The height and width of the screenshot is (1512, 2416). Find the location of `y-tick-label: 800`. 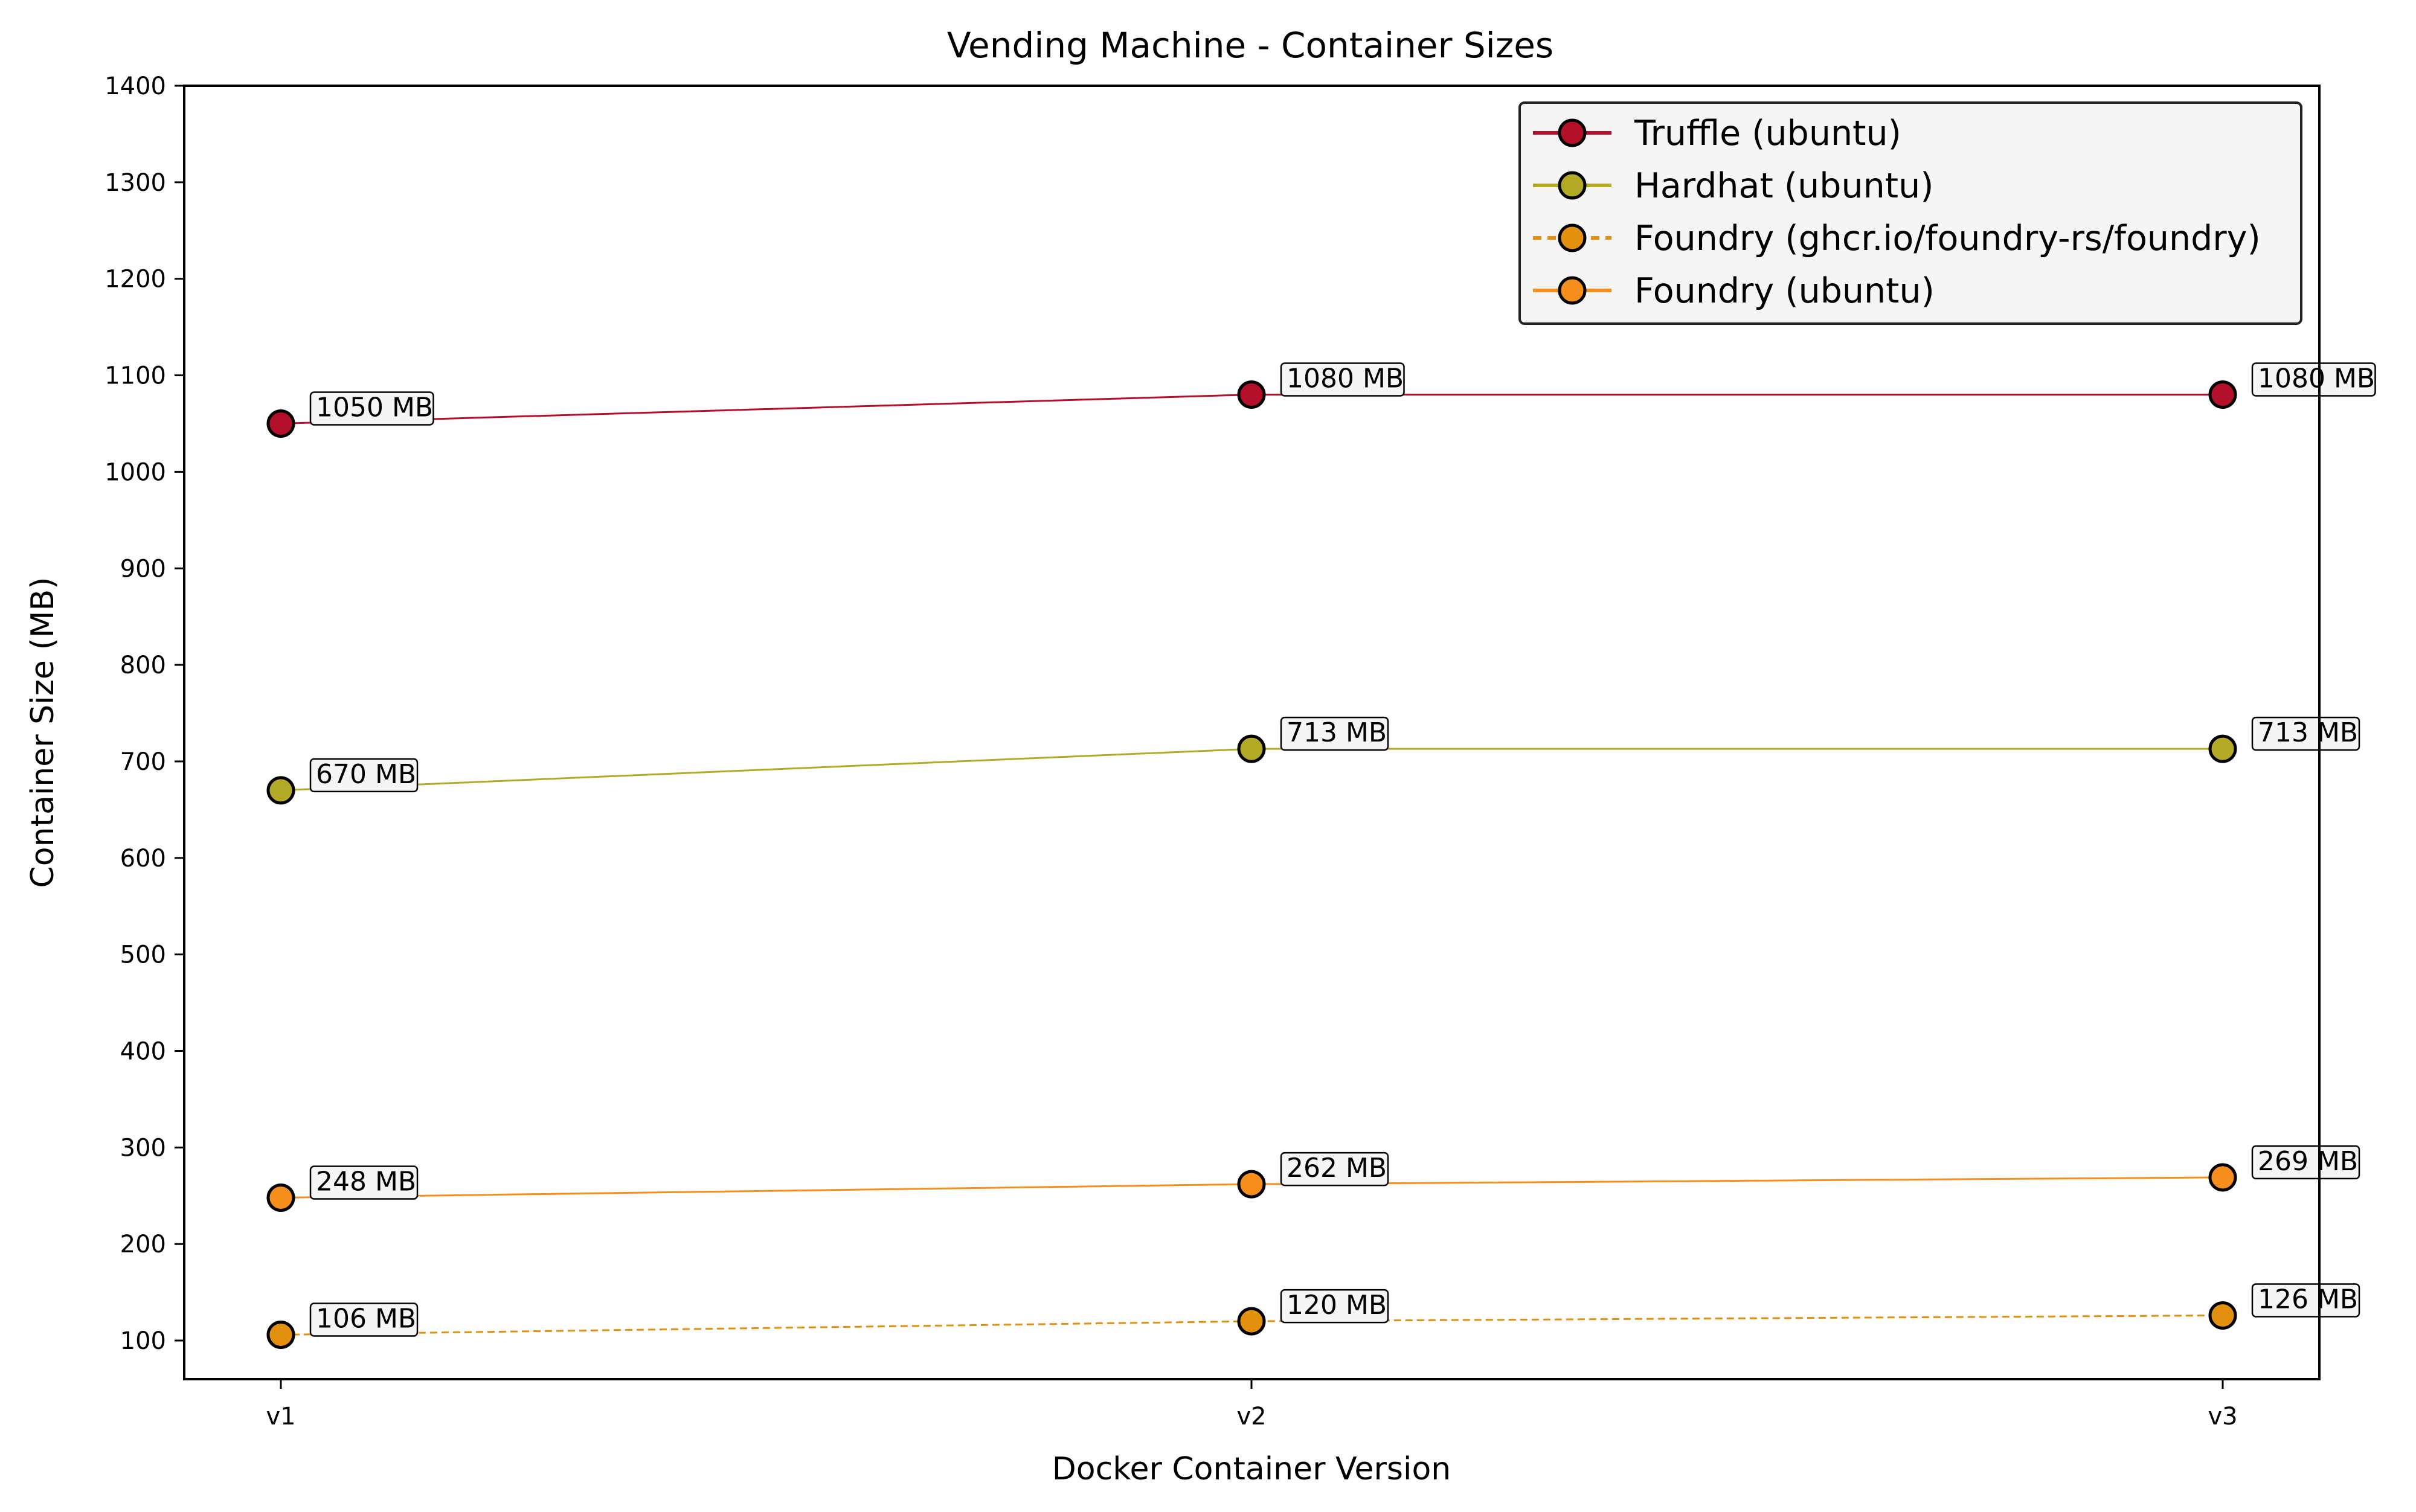

y-tick-label: 800 is located at coordinates (143, 665).